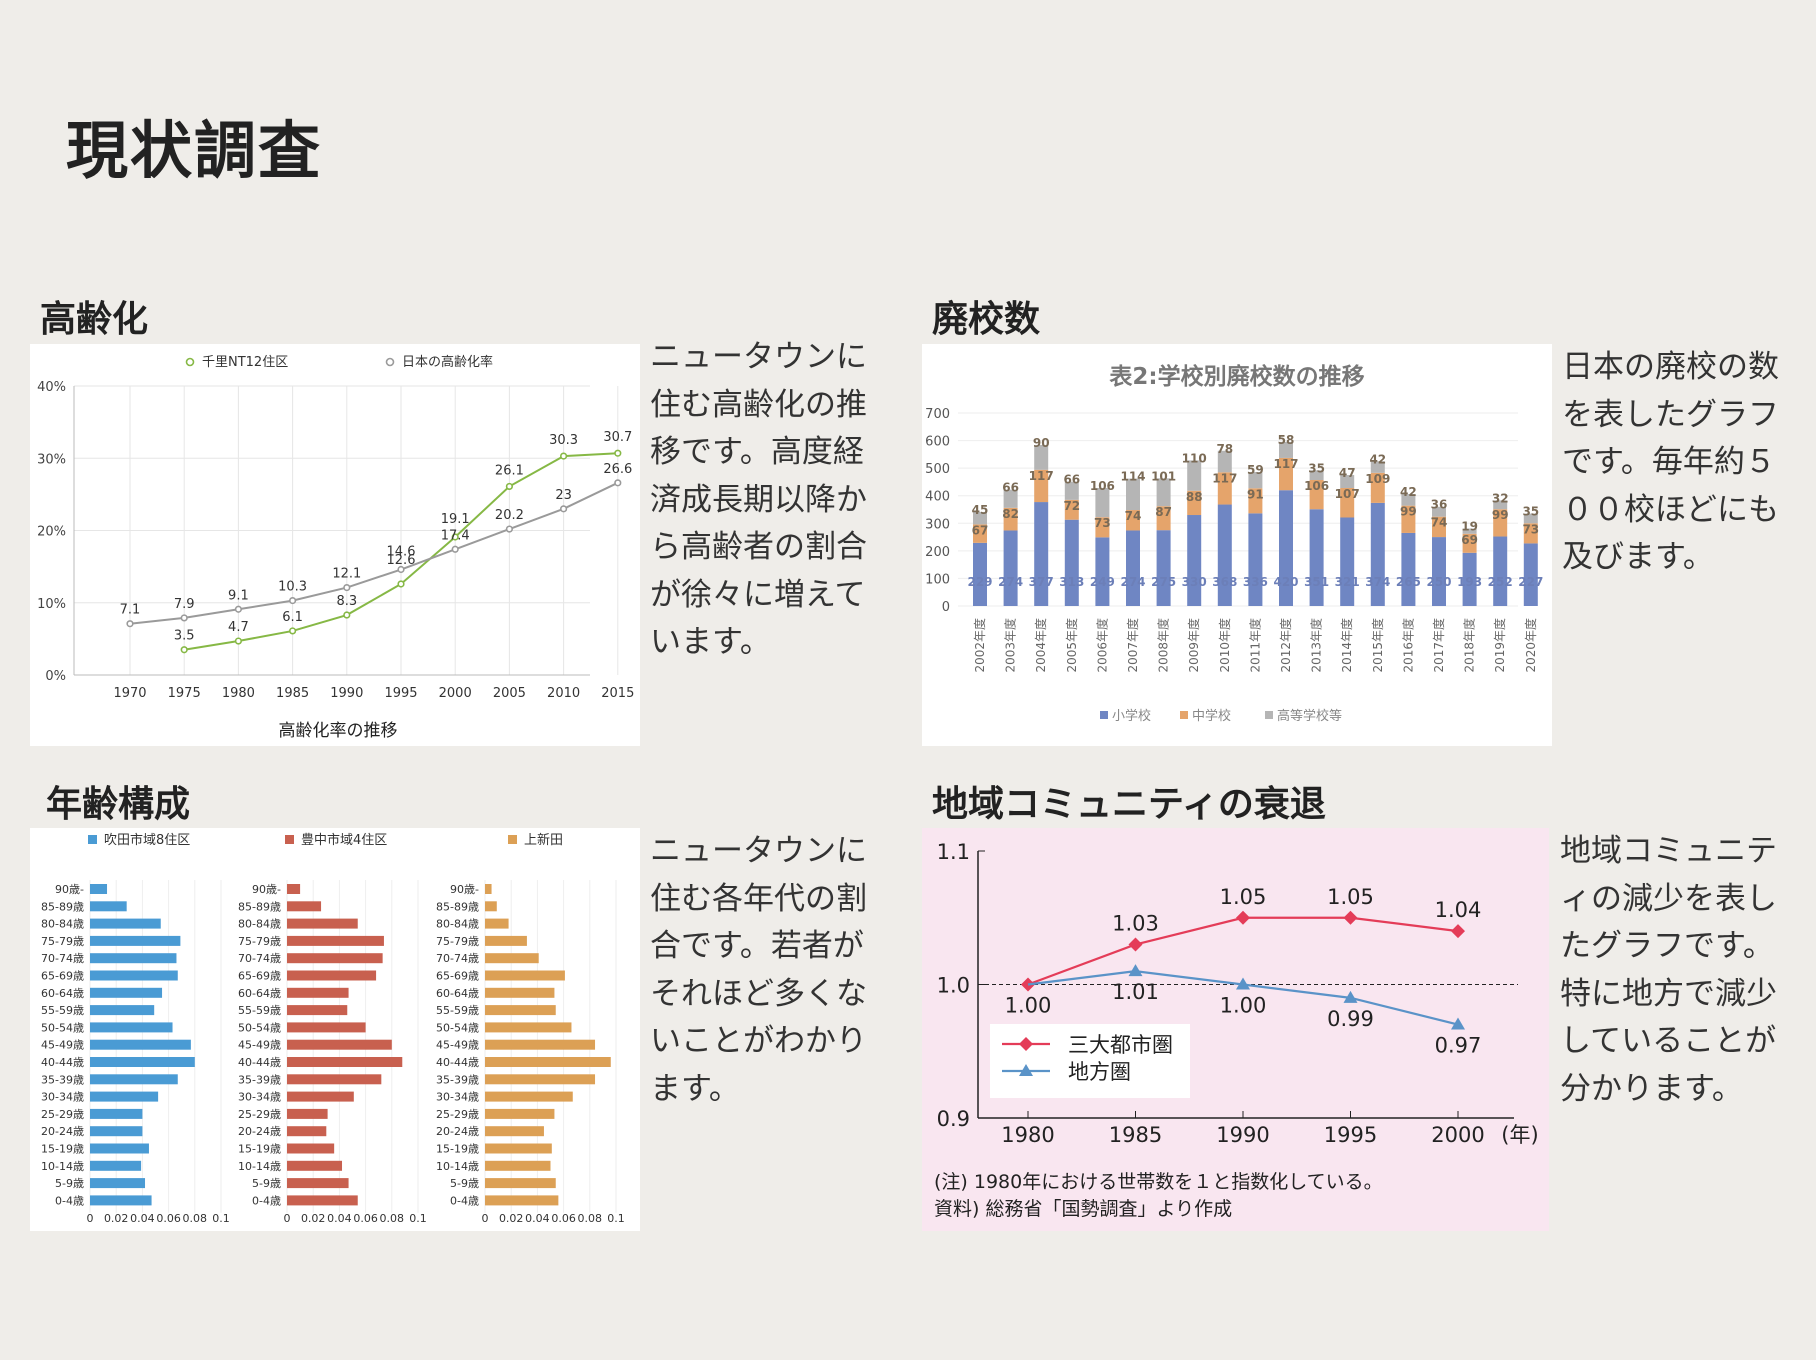 This screenshot has height=1360, width=1816. Describe the element at coordinates (1131, 716) in the screenshot. I see `legend-label: 小学校` at that location.